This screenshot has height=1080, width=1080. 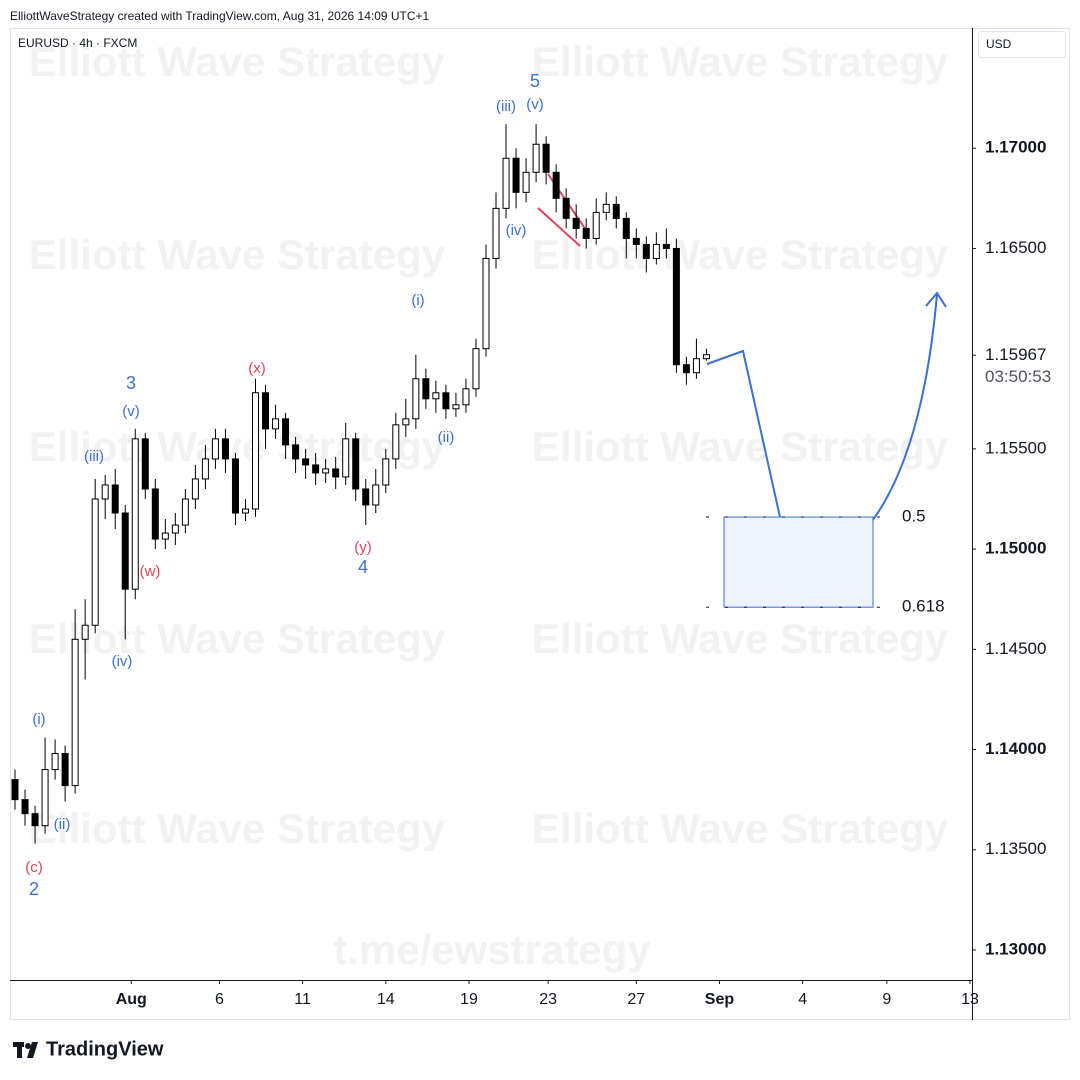 I want to click on projection-arrow, so click(x=748, y=456).